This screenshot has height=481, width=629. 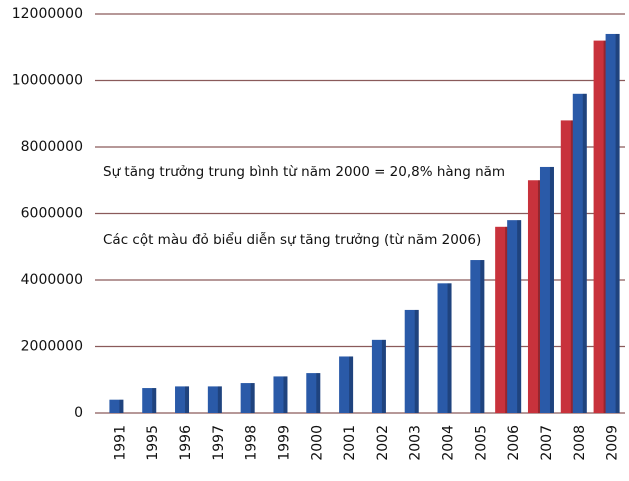 What do you see at coordinates (78, 413) in the screenshot?
I see `y-tick-label: 0` at bounding box center [78, 413].